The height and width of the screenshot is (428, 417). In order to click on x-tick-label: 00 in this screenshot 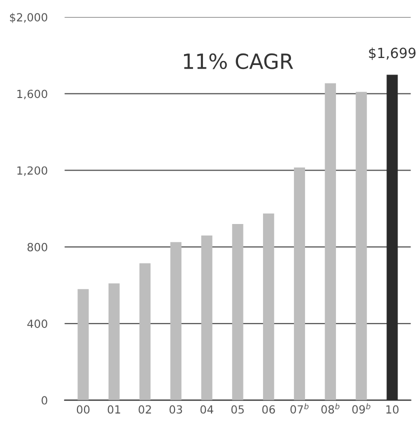, I will do `click(83, 409)`.